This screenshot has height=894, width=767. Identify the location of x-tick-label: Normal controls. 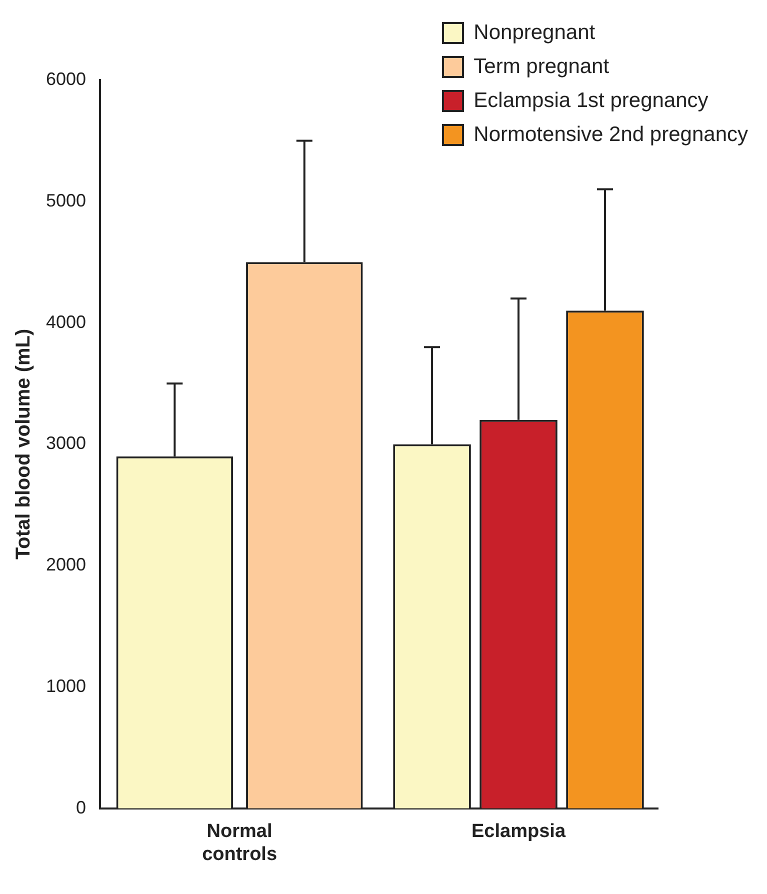
(240, 843).